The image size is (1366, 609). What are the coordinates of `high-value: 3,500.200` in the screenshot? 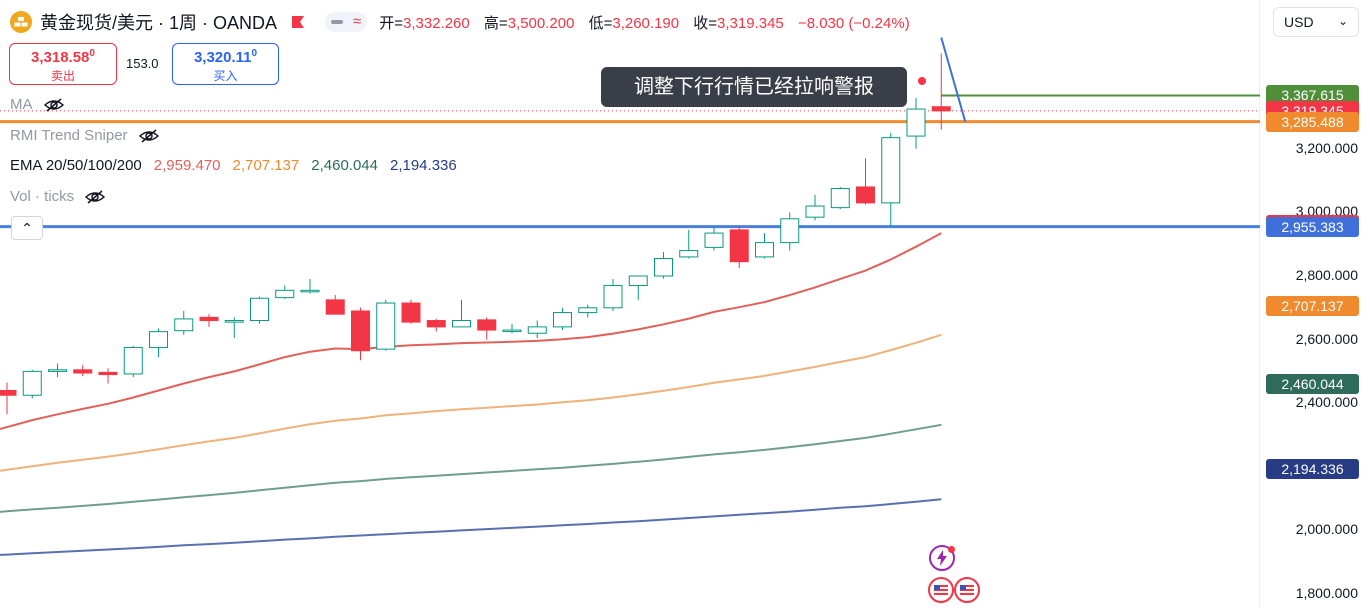 It's located at (541, 23).